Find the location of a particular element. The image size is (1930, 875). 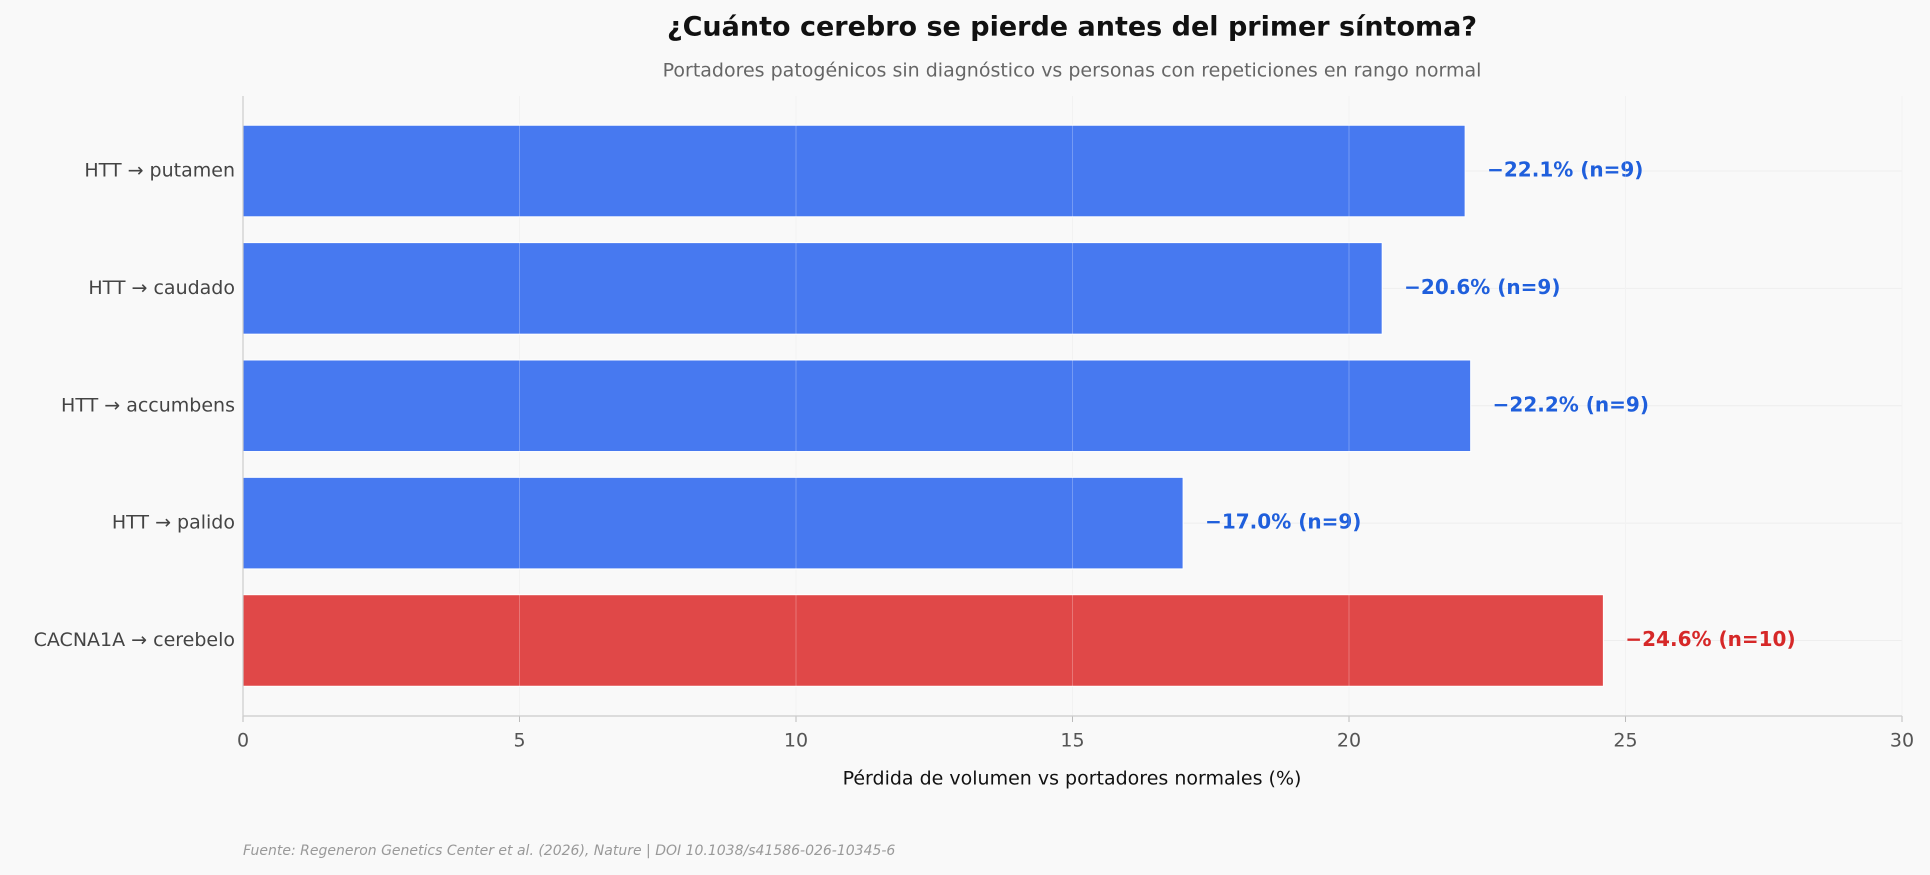

y-tick-label: HTT → accumbens is located at coordinates (148, 405).